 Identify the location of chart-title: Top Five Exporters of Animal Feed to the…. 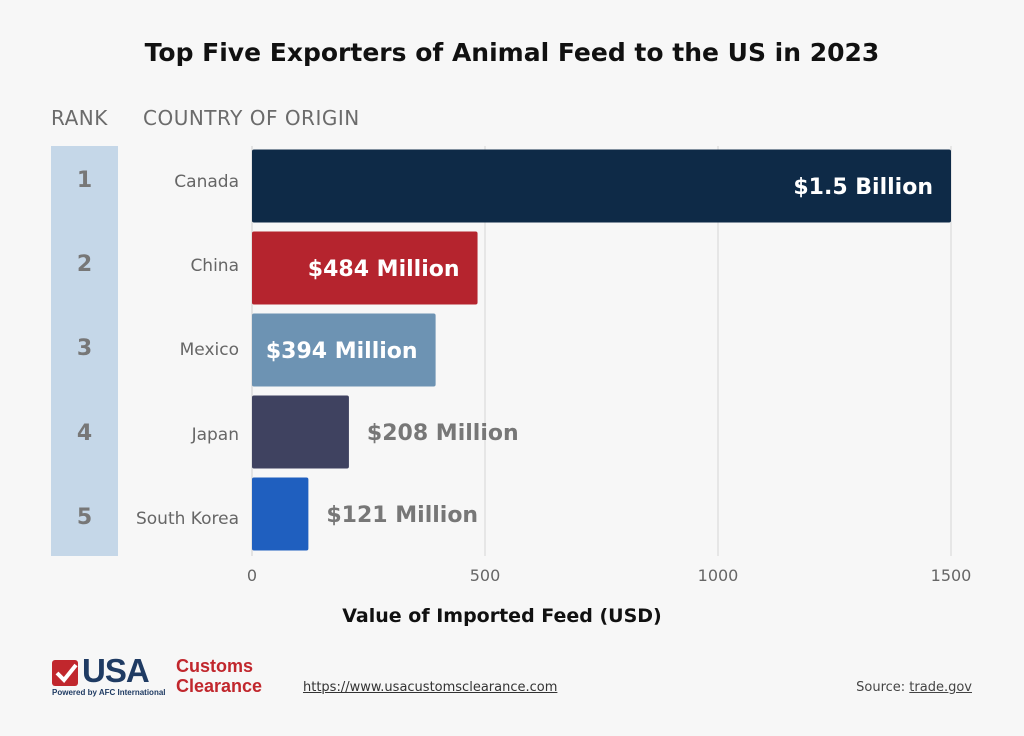
(512, 52).